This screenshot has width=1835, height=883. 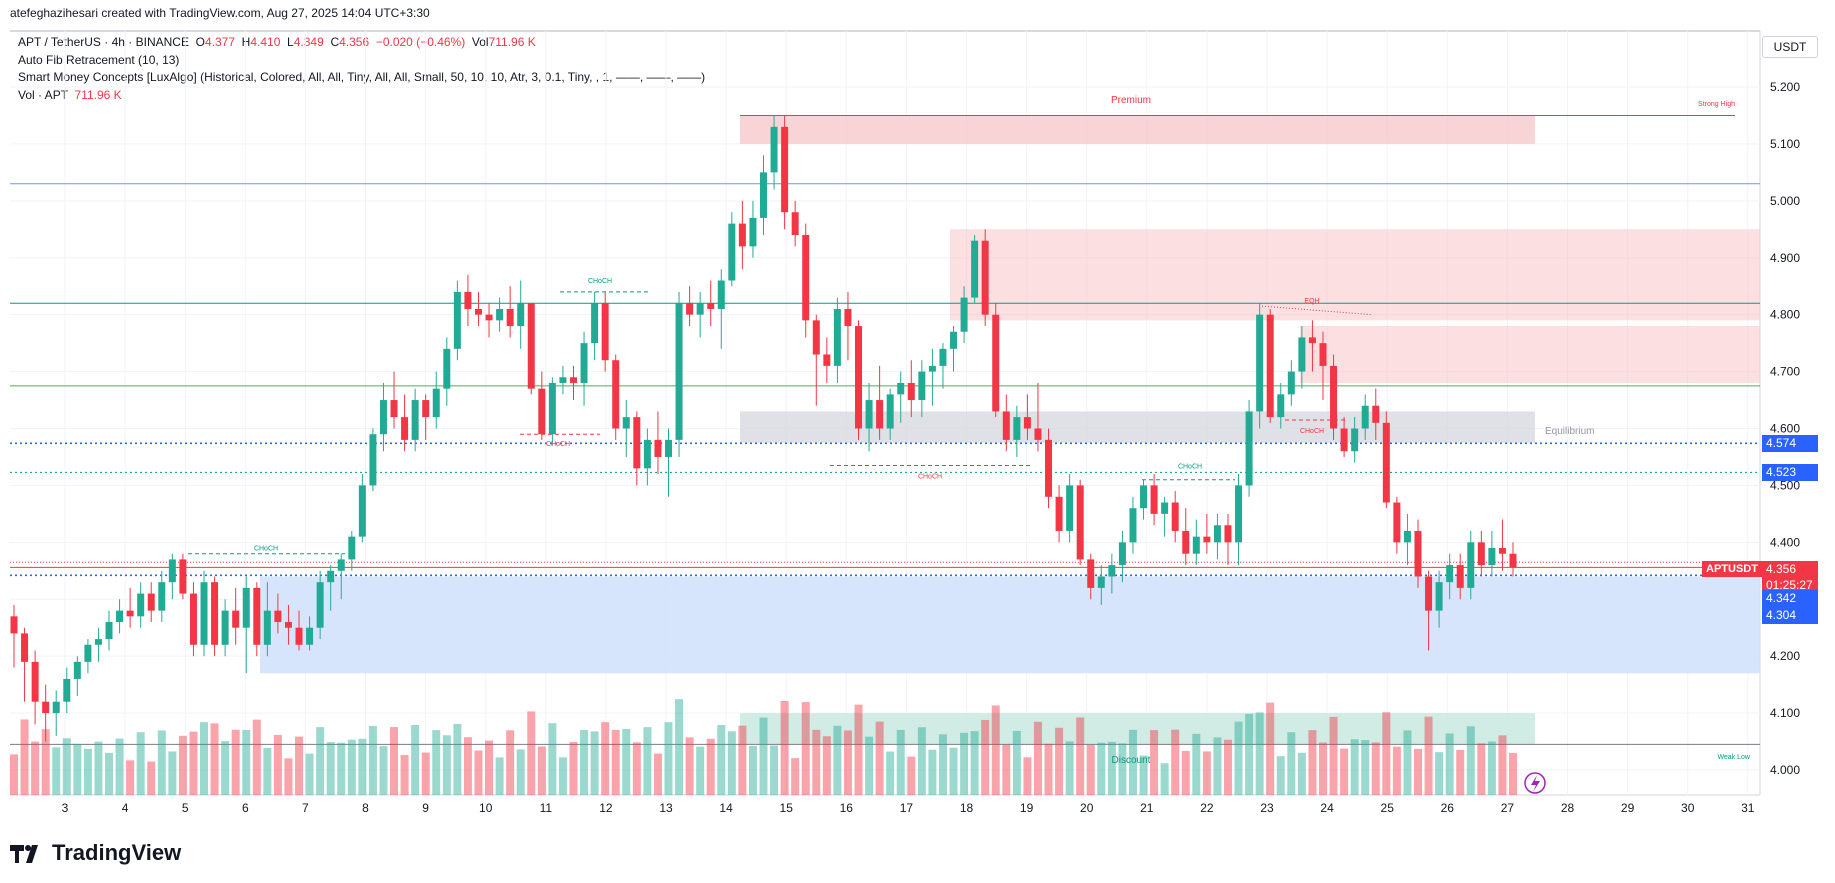 What do you see at coordinates (125, 808) in the screenshot?
I see `x-tick-label: 4` at bounding box center [125, 808].